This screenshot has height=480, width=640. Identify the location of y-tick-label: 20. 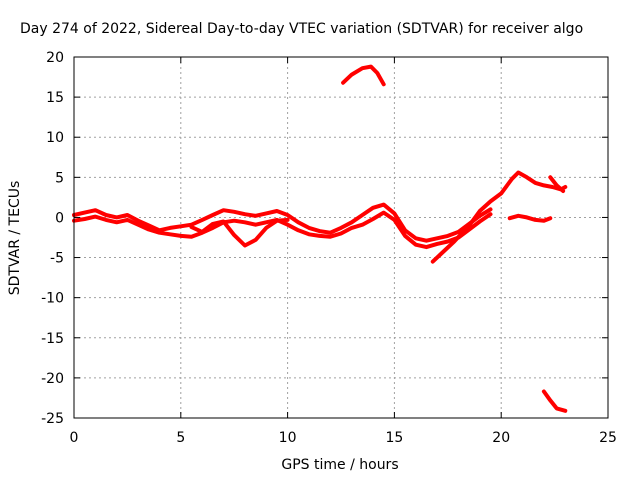
(55, 58).